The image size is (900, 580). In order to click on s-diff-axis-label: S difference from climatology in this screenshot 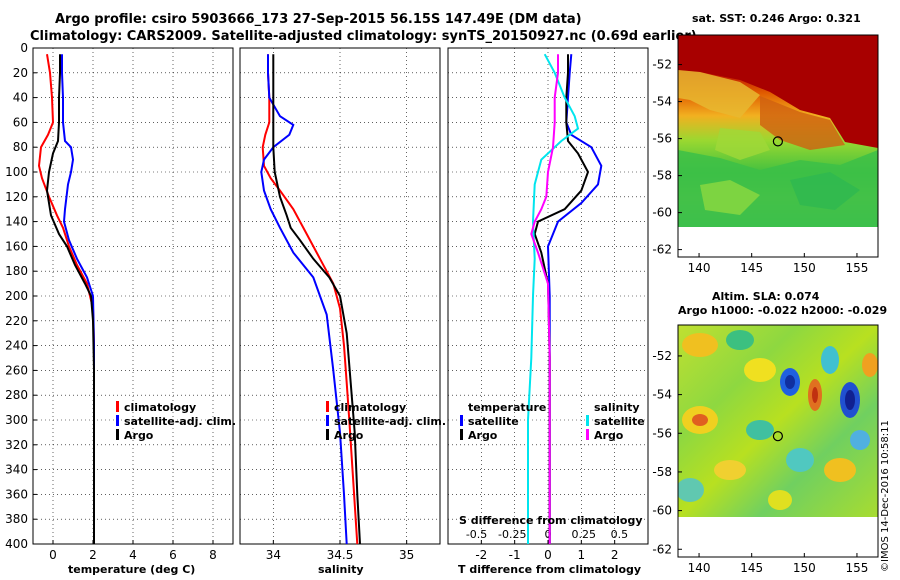, I will do `click(551, 520)`.